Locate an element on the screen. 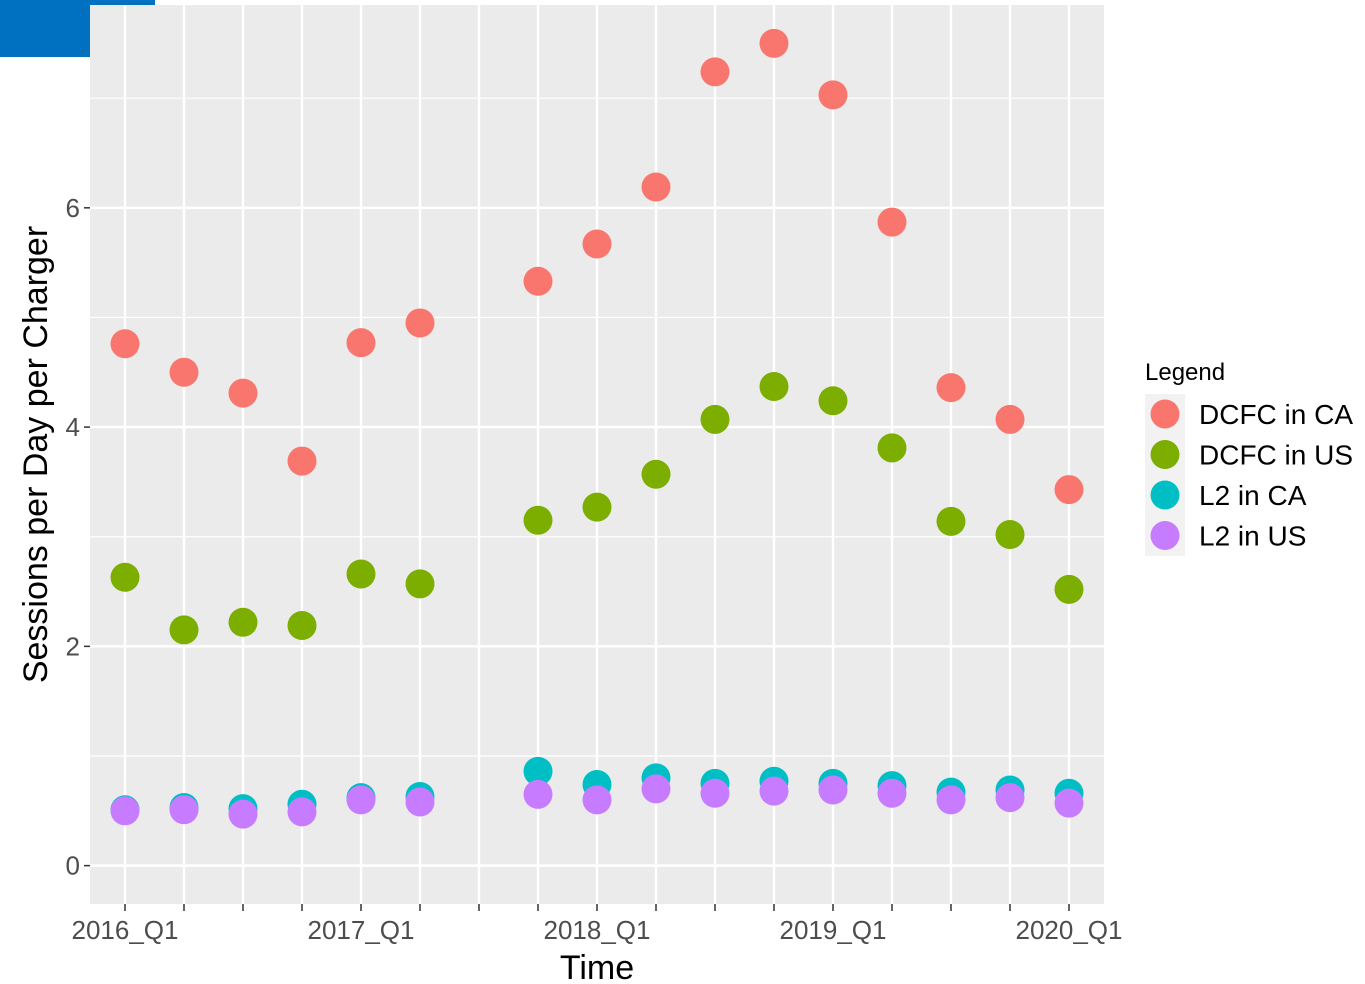 This screenshot has height=984, width=1365. x-tick-label: 2016_Q1 is located at coordinates (125, 930).